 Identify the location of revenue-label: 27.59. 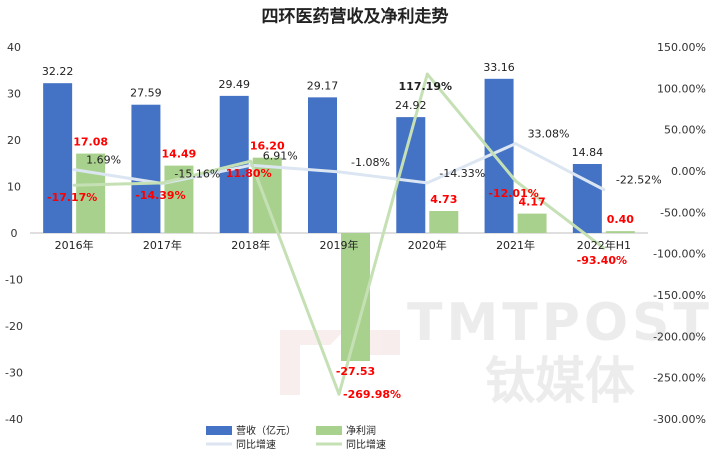
(146, 93).